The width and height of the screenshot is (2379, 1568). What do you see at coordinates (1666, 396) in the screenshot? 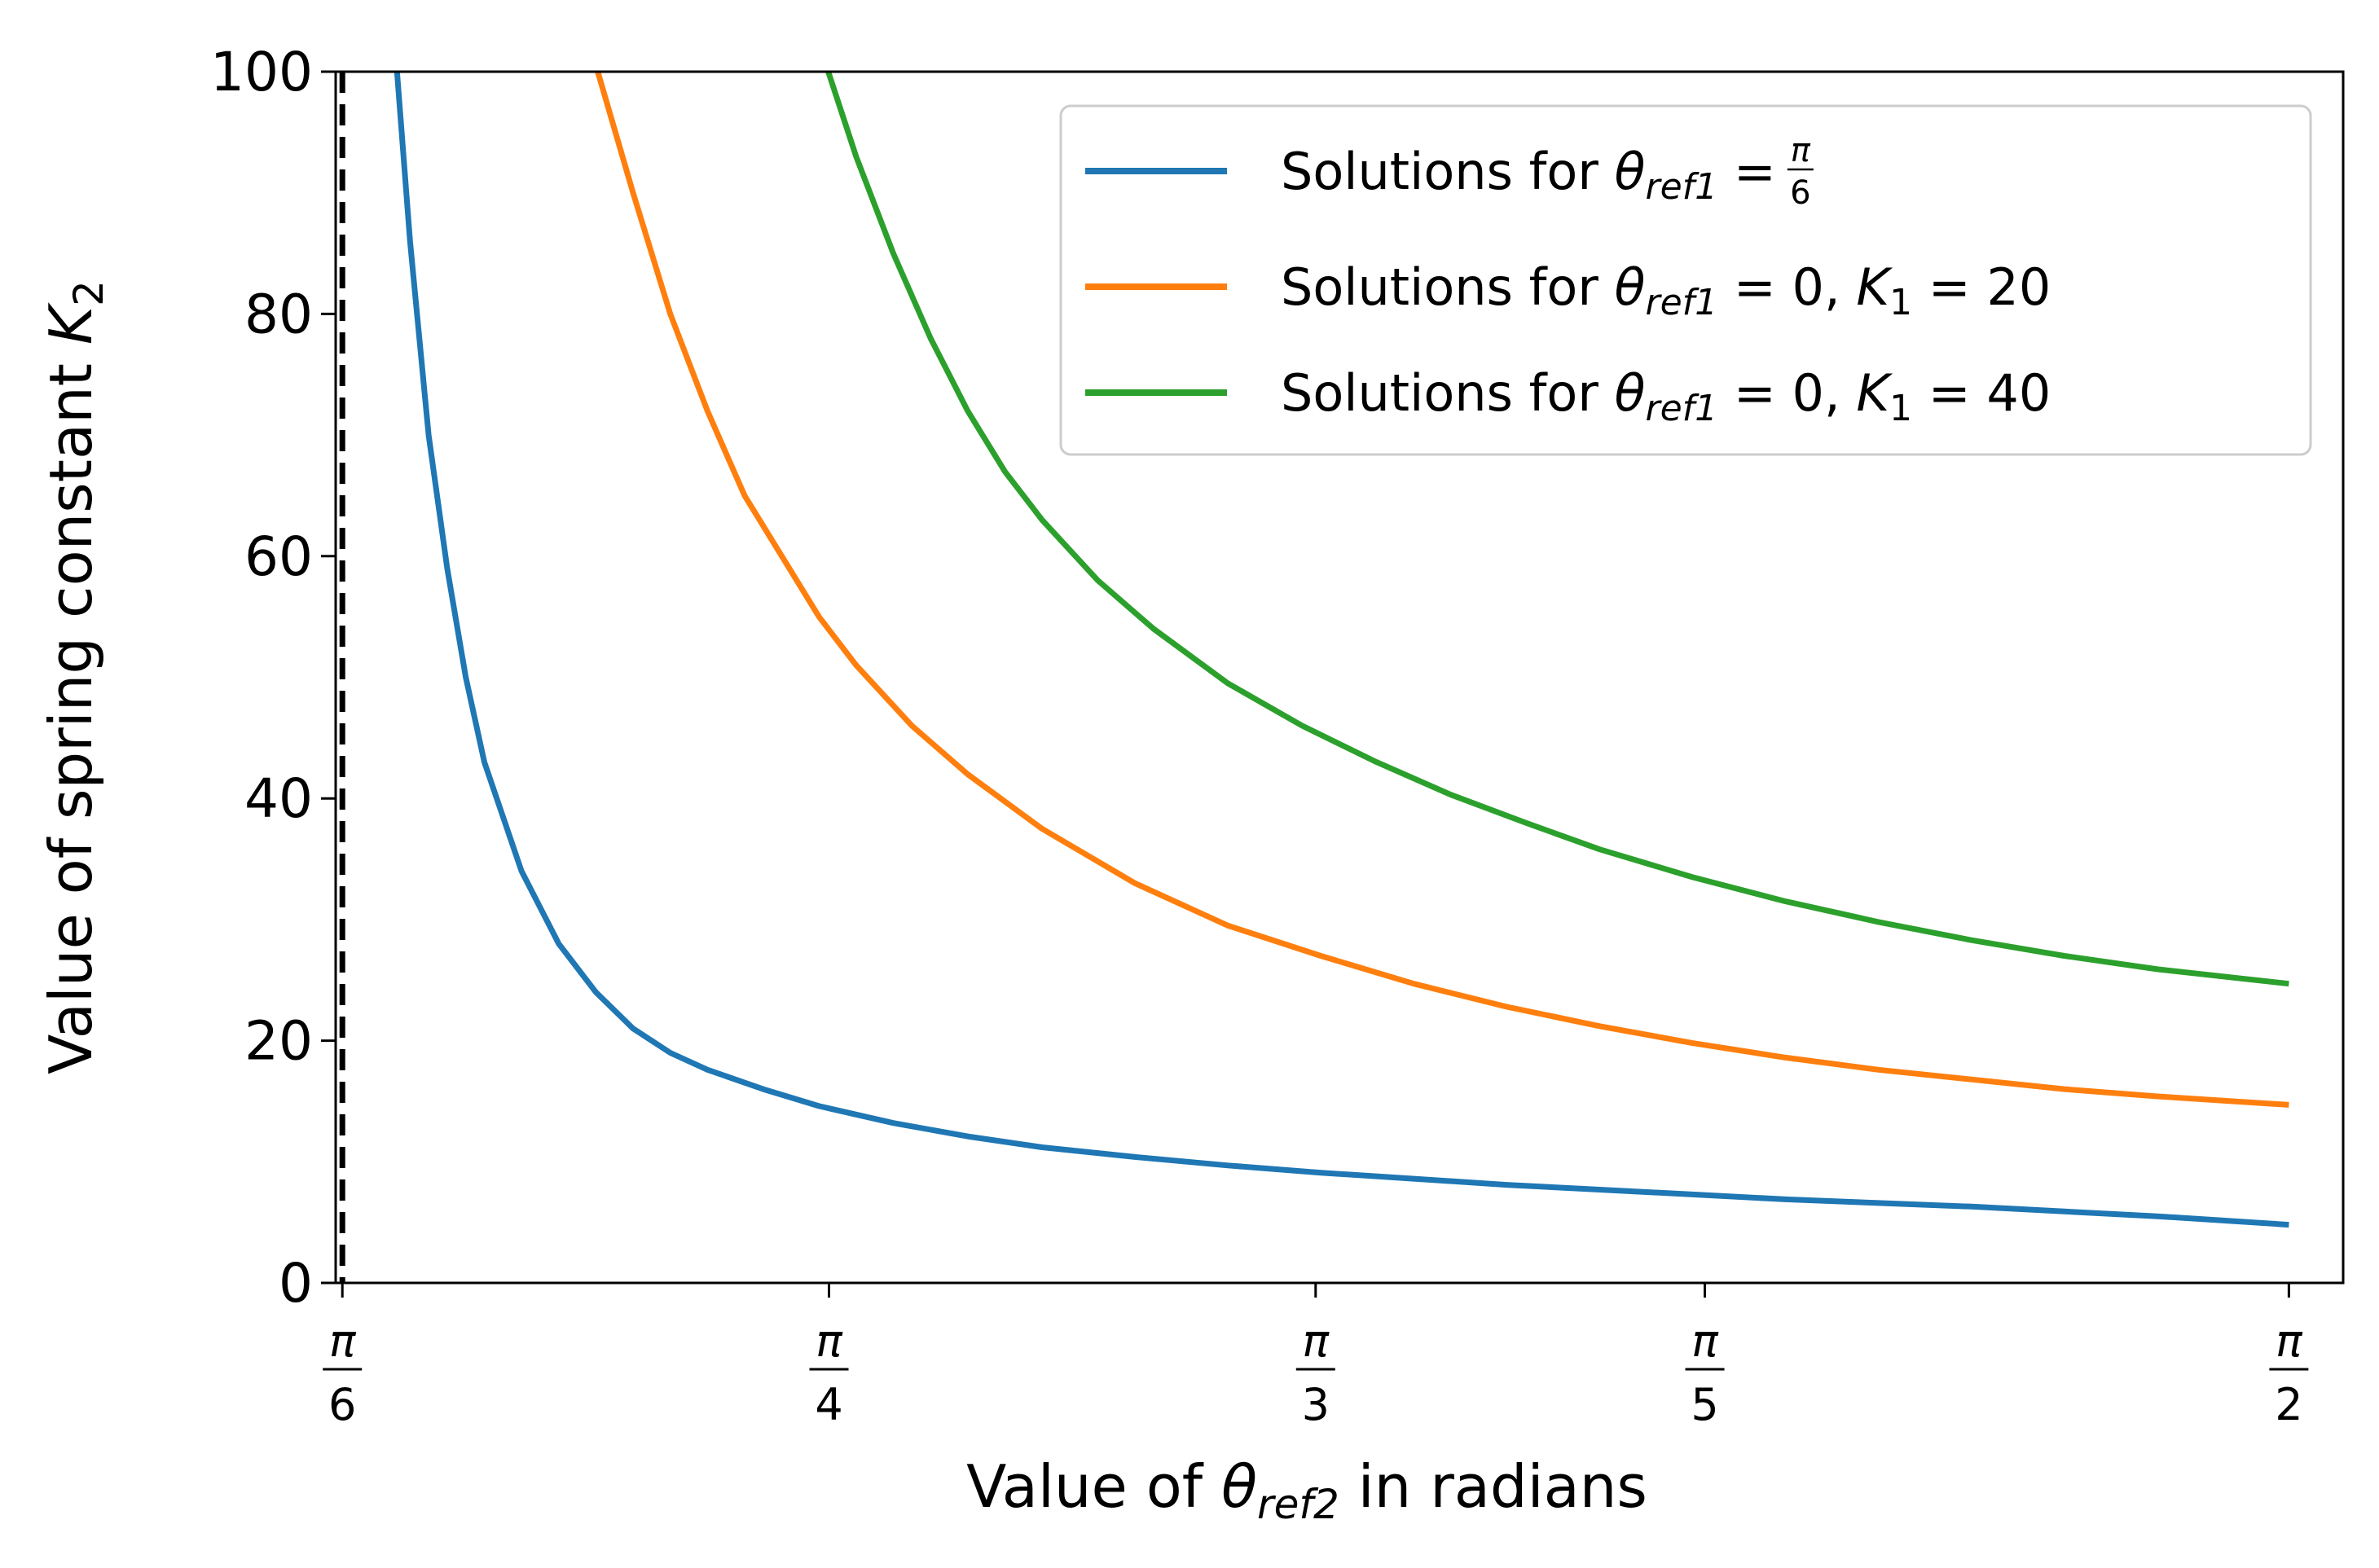
I see `legend-label-3: Solutions for θref1 = 0, K1 = 40` at bounding box center [1666, 396].